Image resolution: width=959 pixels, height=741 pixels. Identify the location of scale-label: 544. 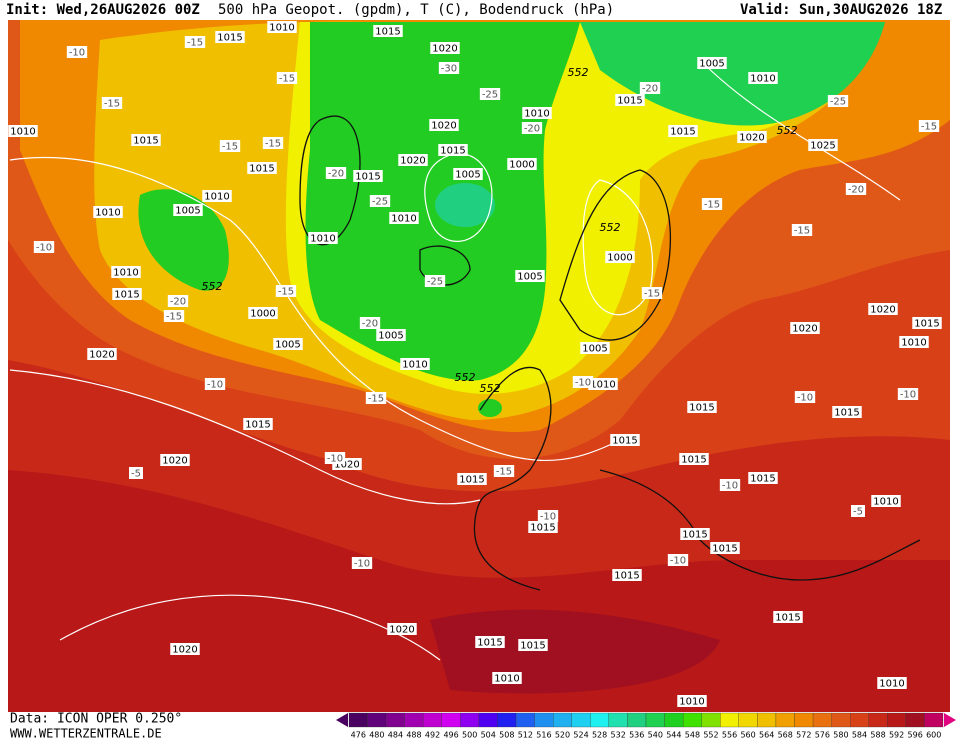
(673, 735).